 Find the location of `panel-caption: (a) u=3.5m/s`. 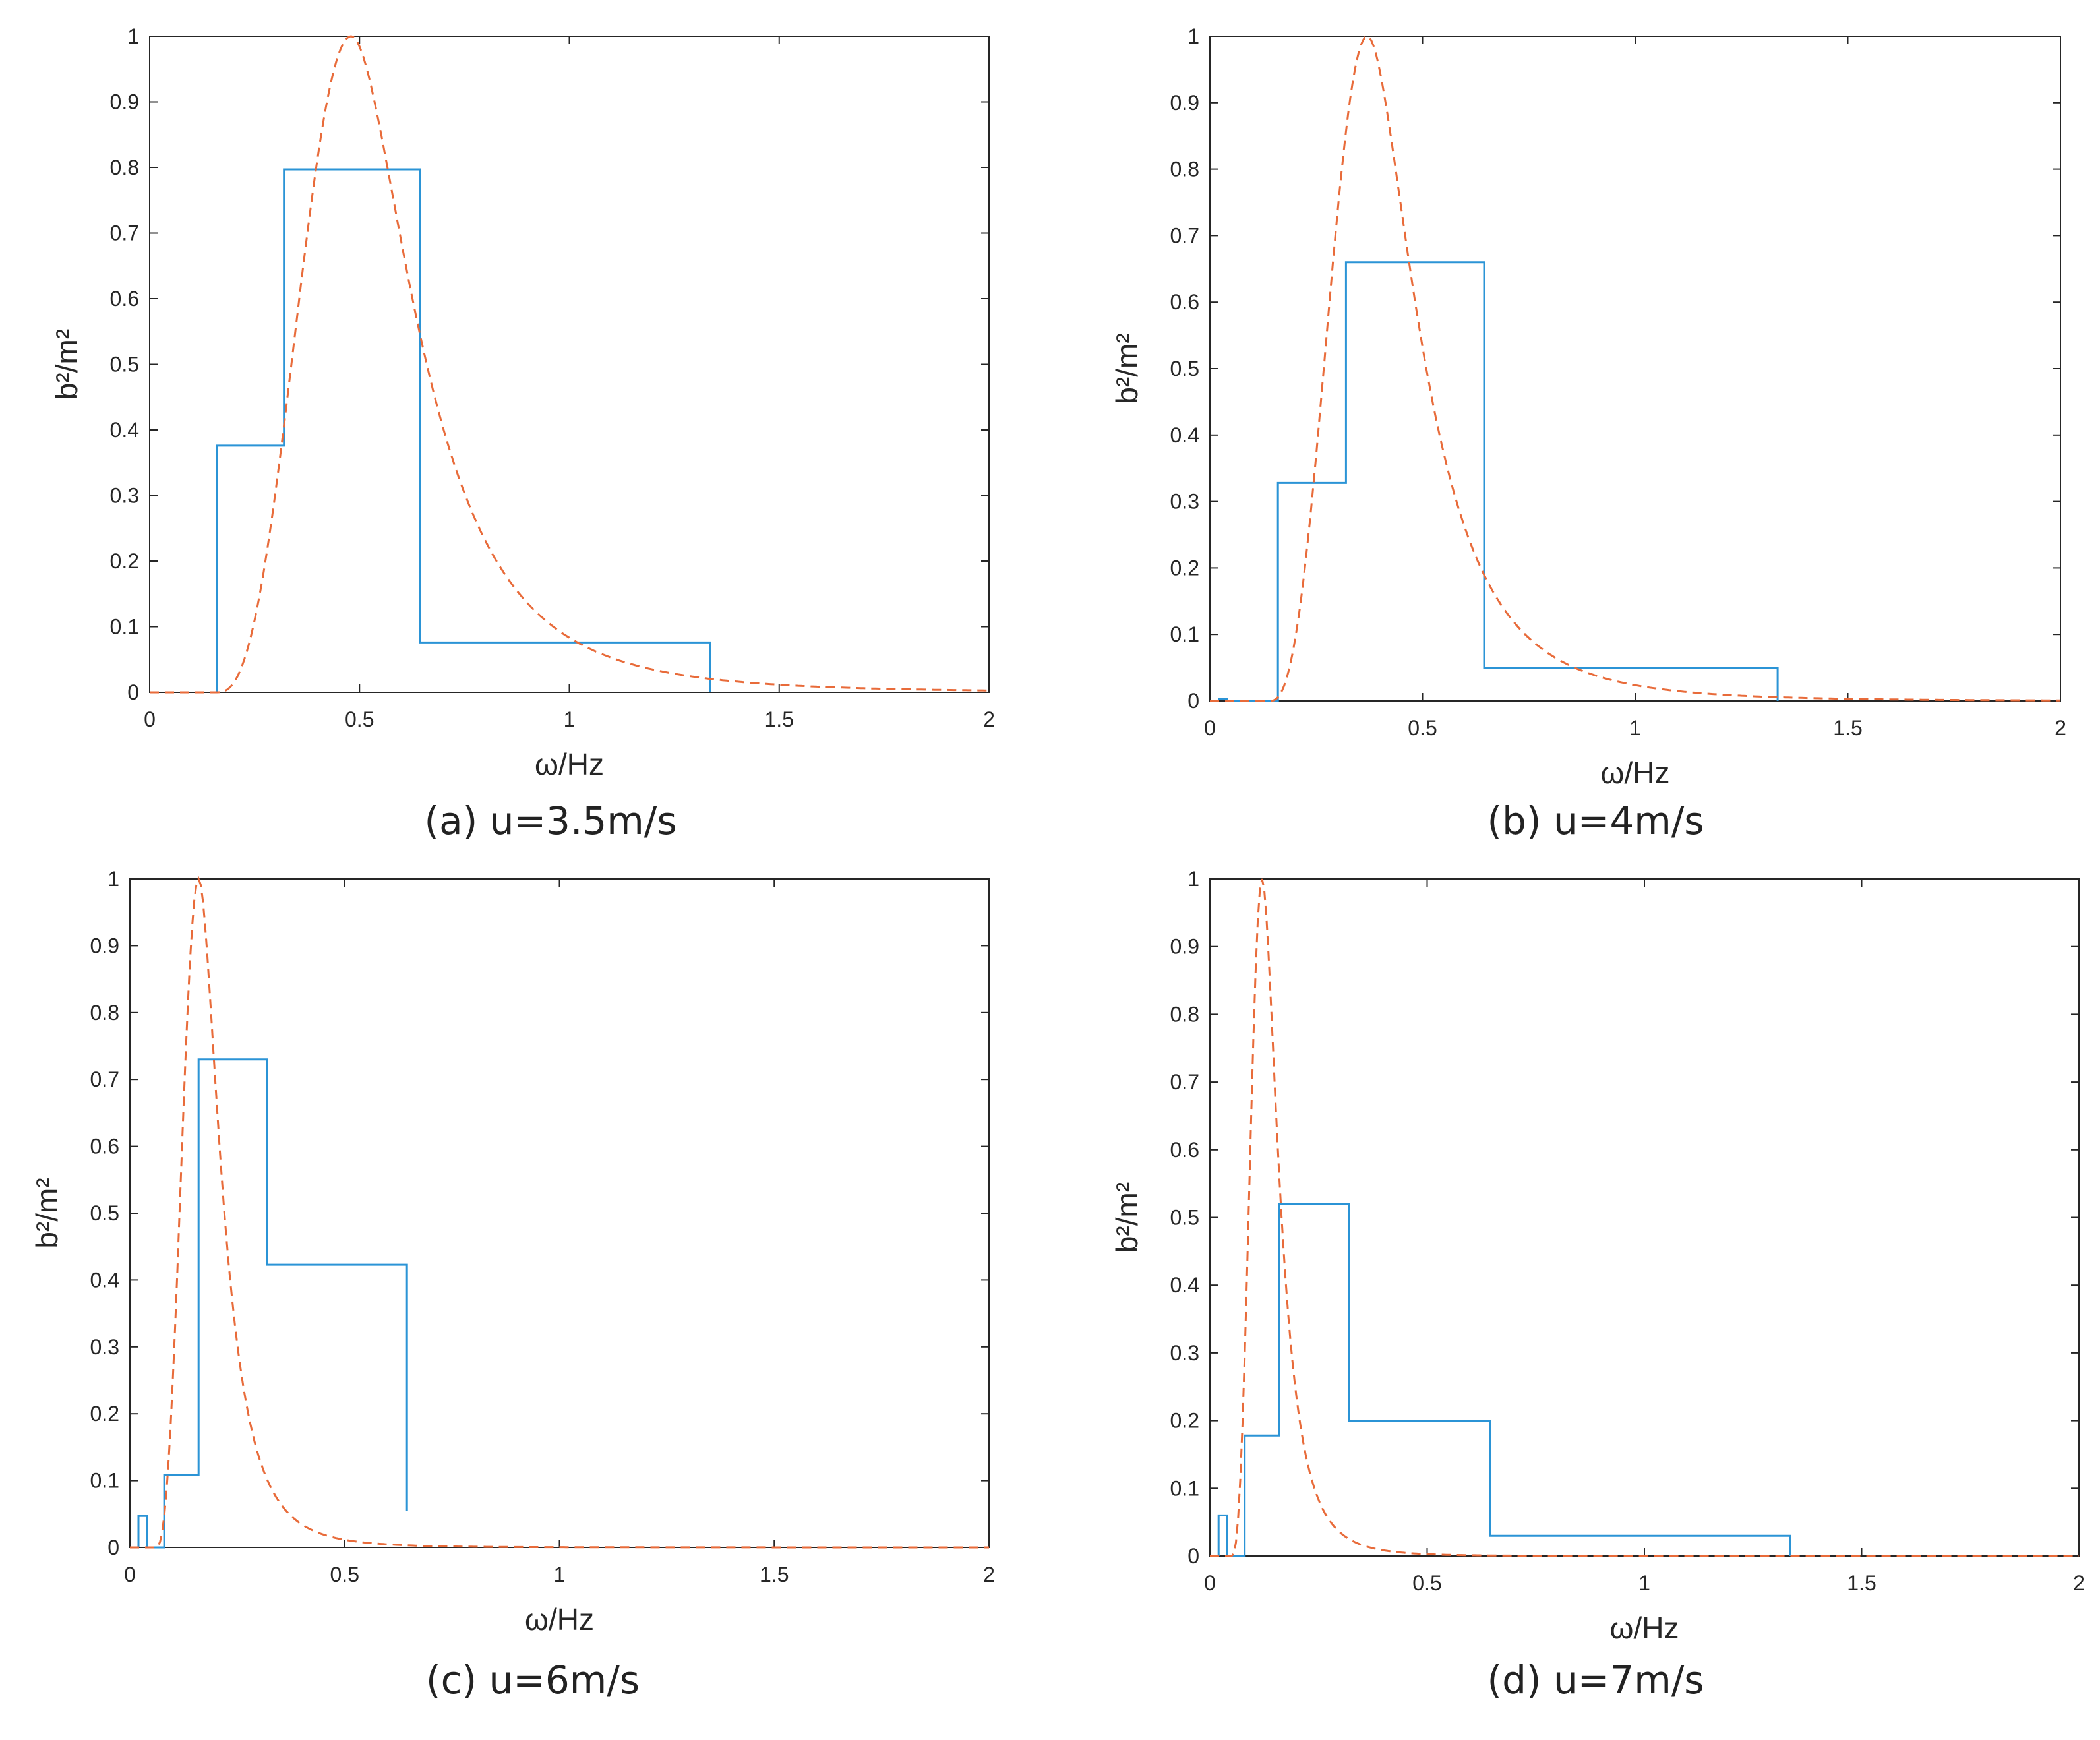

panel-caption: (a) u=3.5m/s is located at coordinates (550, 820).